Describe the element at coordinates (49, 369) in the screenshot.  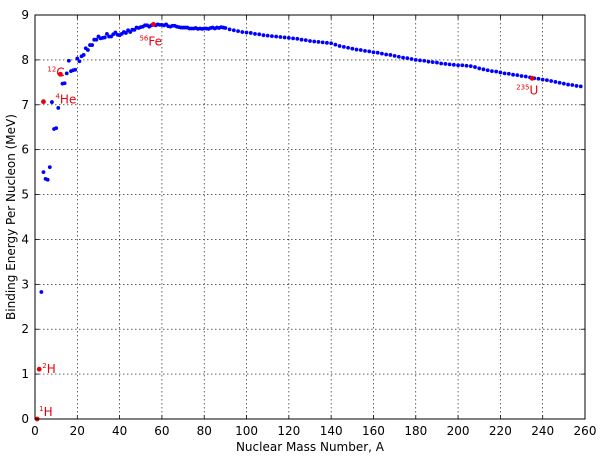
I see `nuclide-label: 2H` at that location.